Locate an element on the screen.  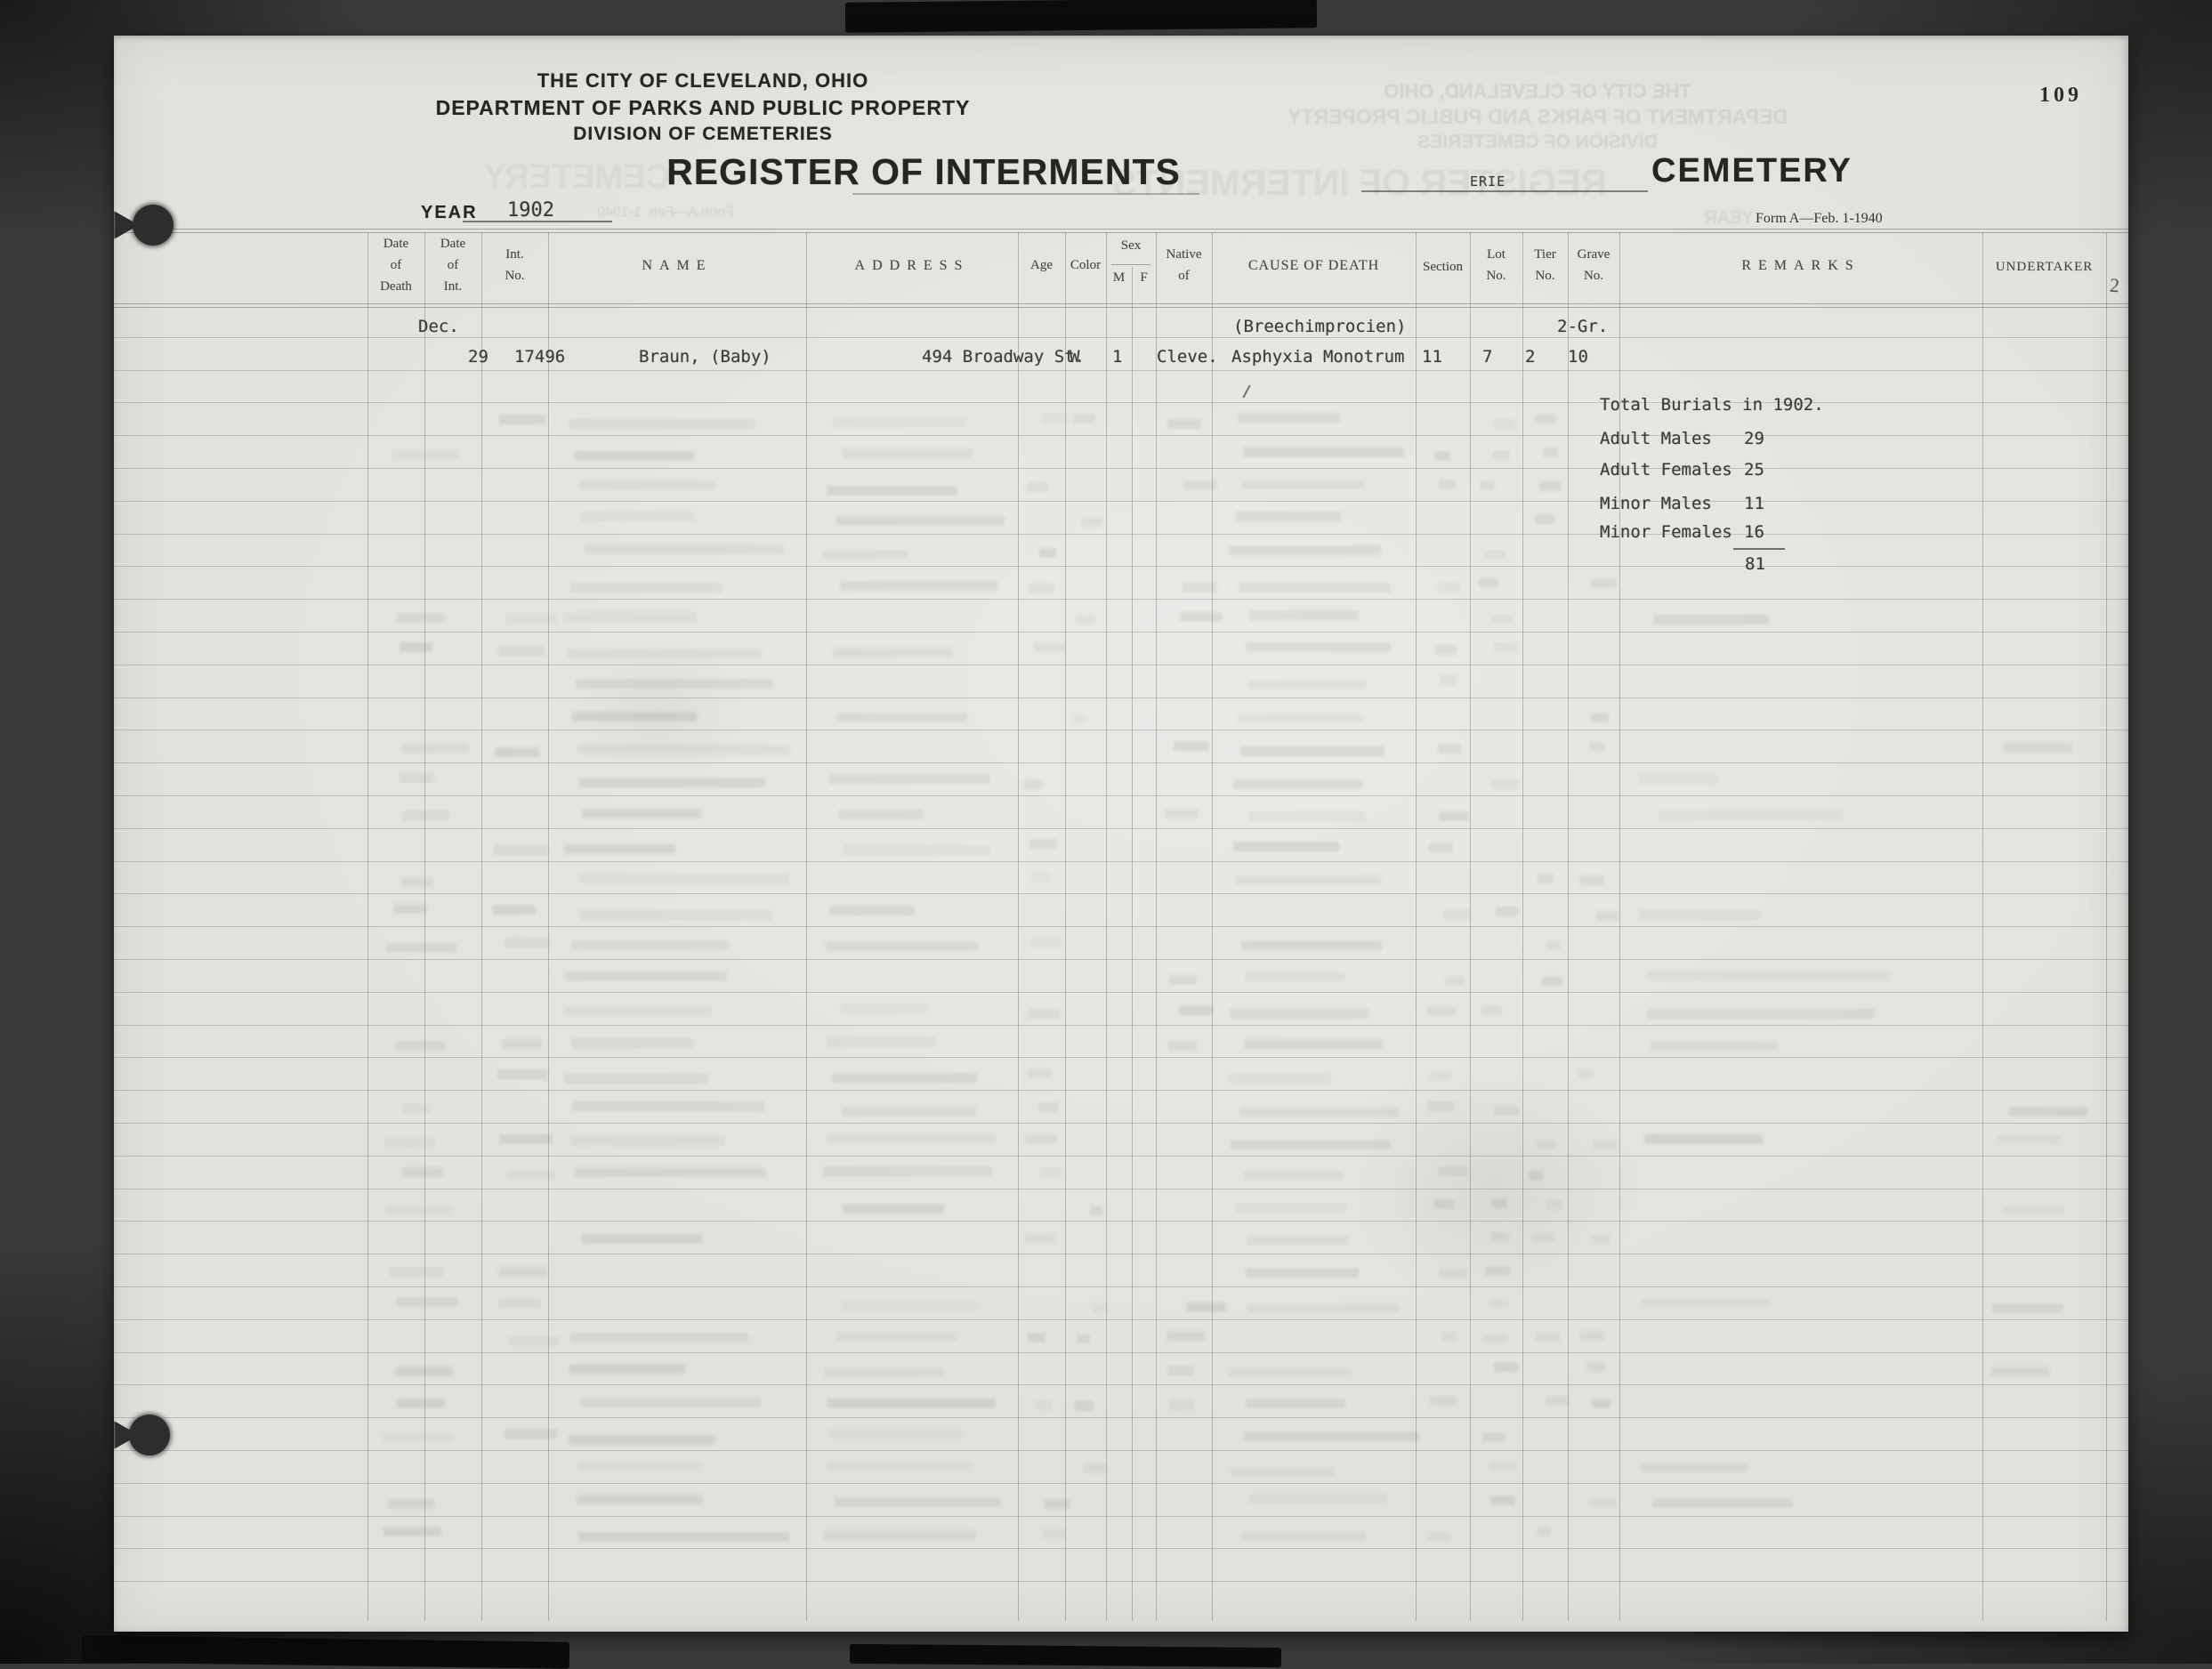
col-grave-l2: No. is located at coordinates (1593, 276).